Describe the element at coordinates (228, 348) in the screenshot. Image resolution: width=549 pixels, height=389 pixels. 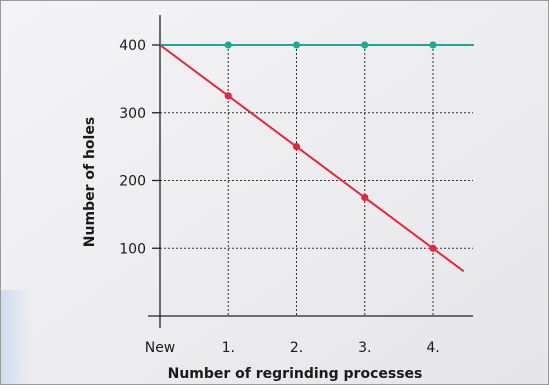
I see `x-tick-label: 1.` at that location.